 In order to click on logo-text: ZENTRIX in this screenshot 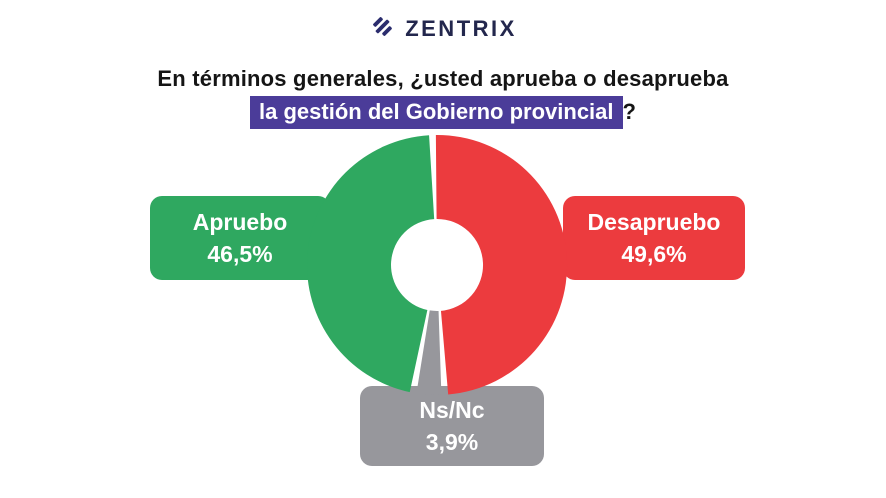, I will do `click(461, 28)`.